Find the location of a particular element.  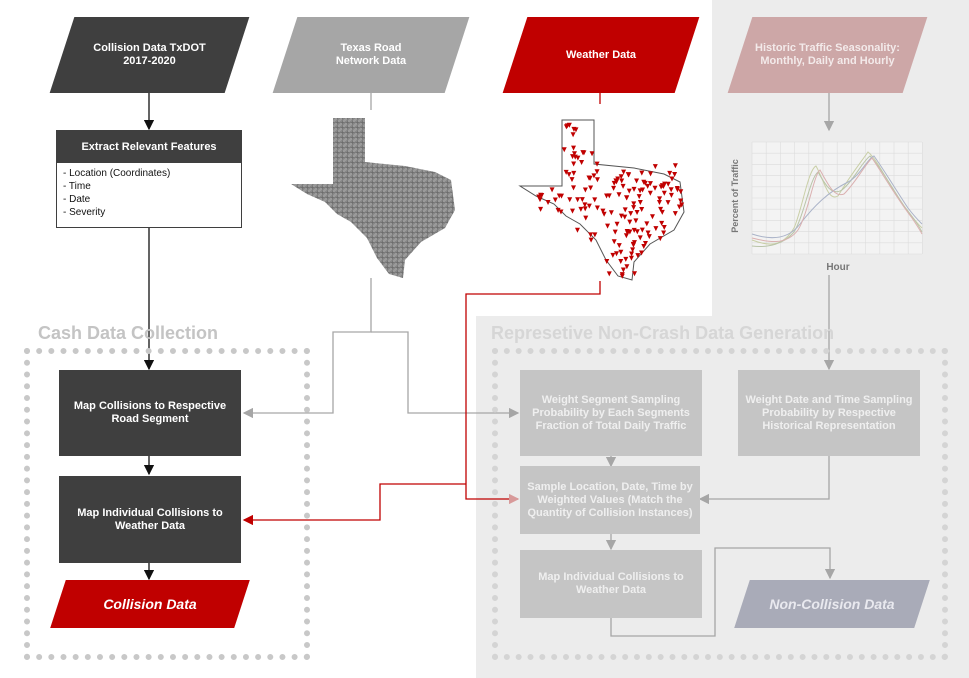

texas-weather-stations-map is located at coordinates (601, 200).